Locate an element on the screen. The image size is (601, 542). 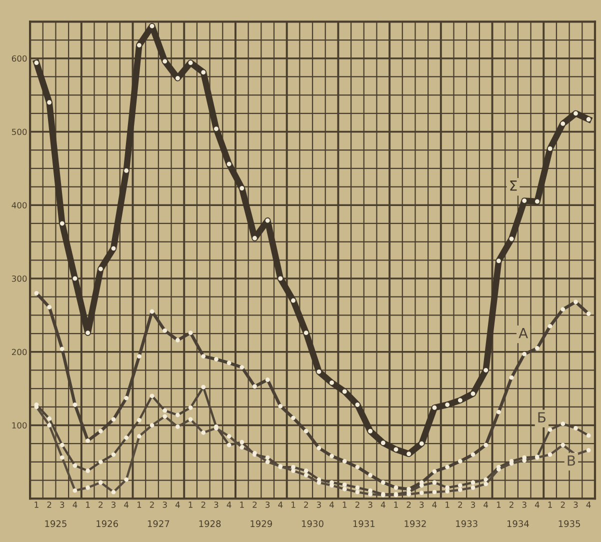
text: 1932 is located at coordinates (415, 524).